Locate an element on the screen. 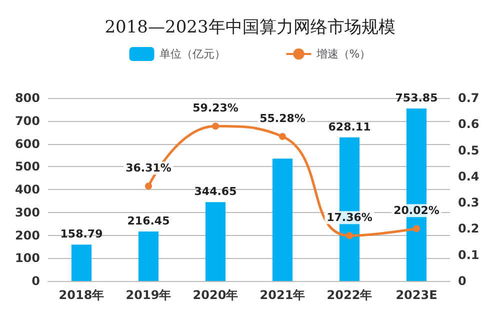 The width and height of the screenshot is (500, 325). data-label: 344.65 is located at coordinates (215, 191).